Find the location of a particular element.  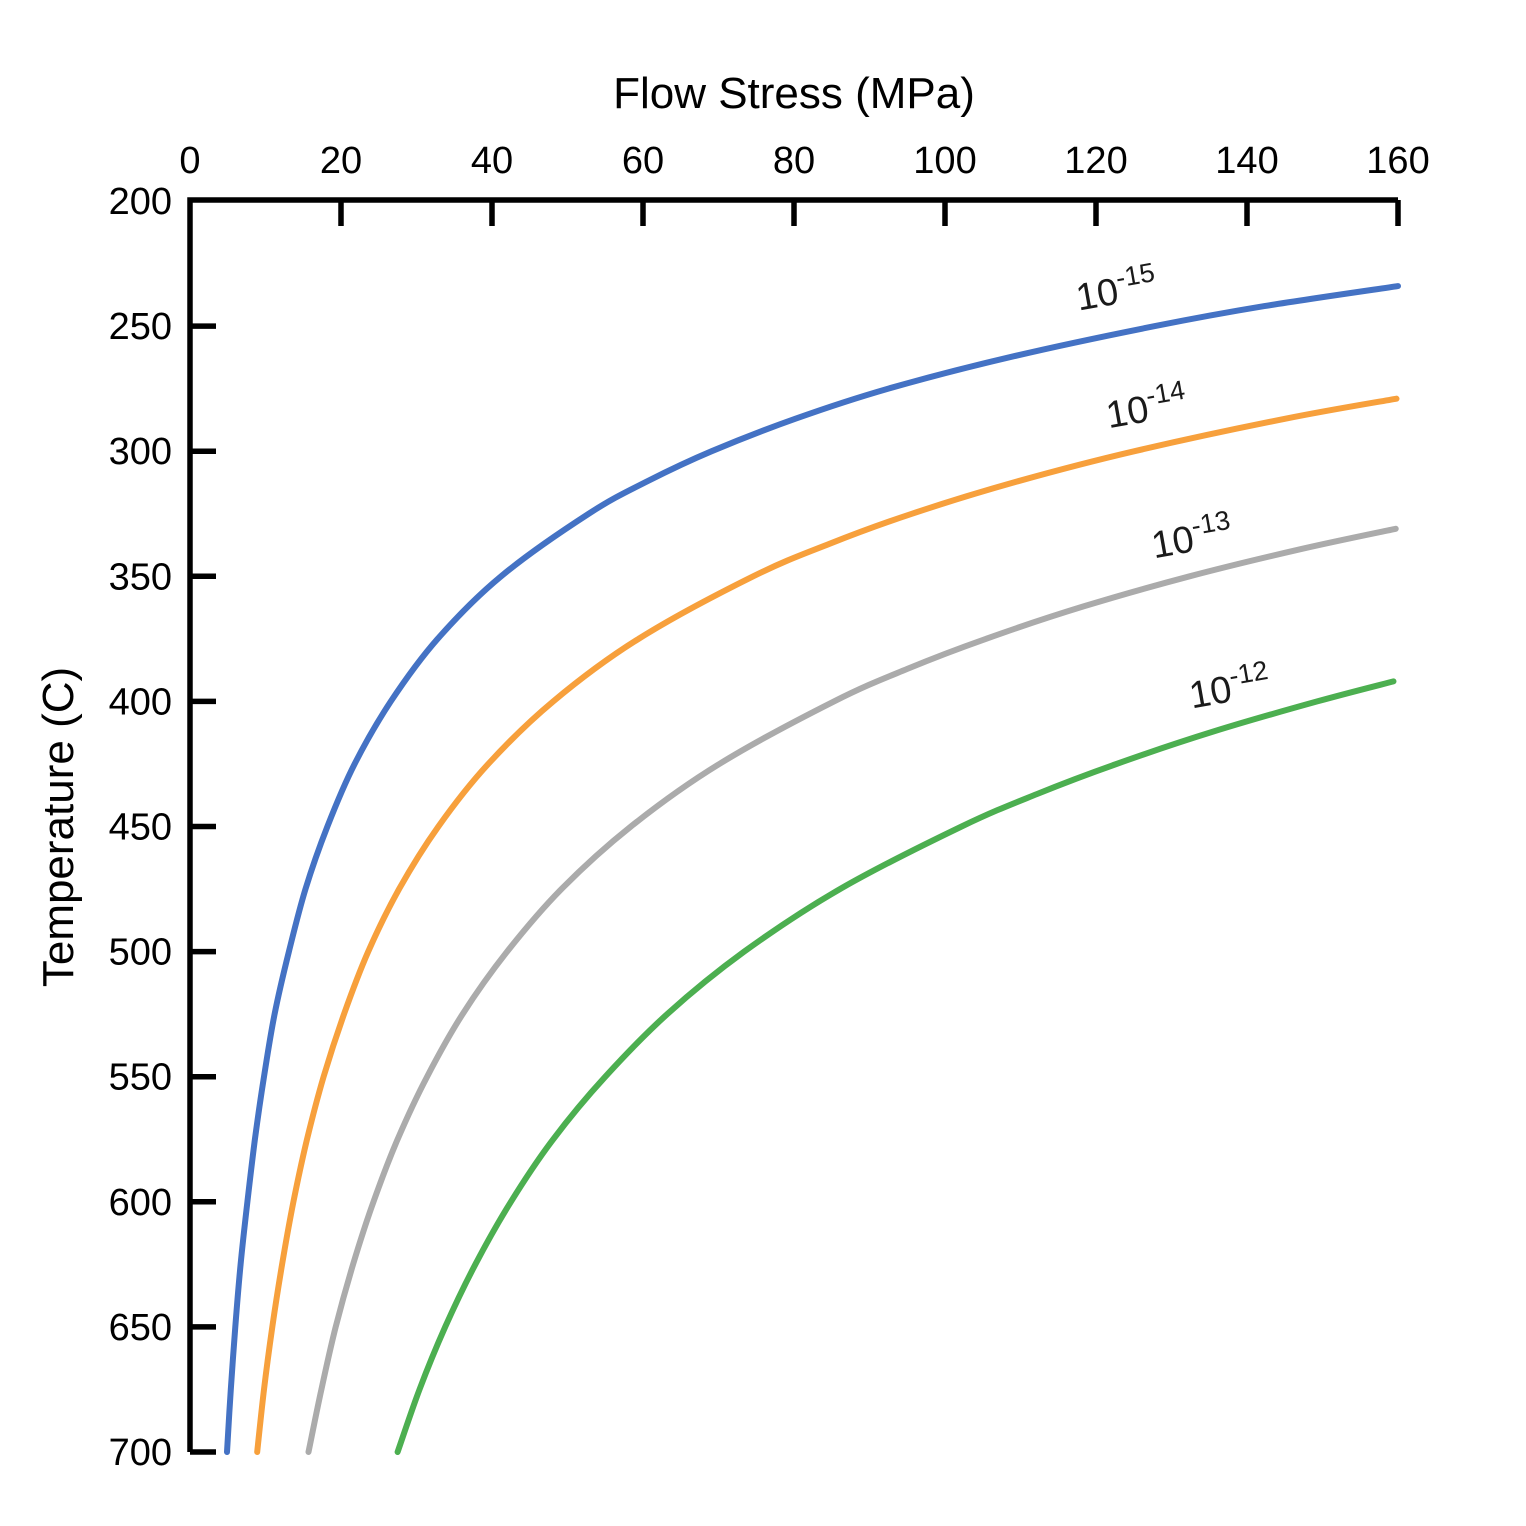

y-tick-label: 700 is located at coordinates (140, 1453).